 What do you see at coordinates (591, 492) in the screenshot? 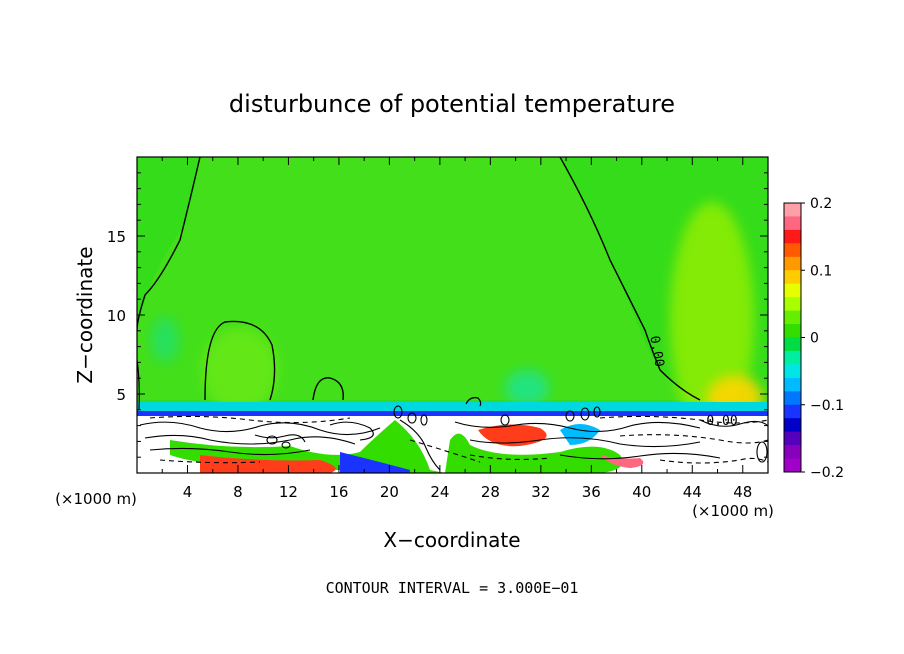
I see `x-tick-label: 36` at bounding box center [591, 492].